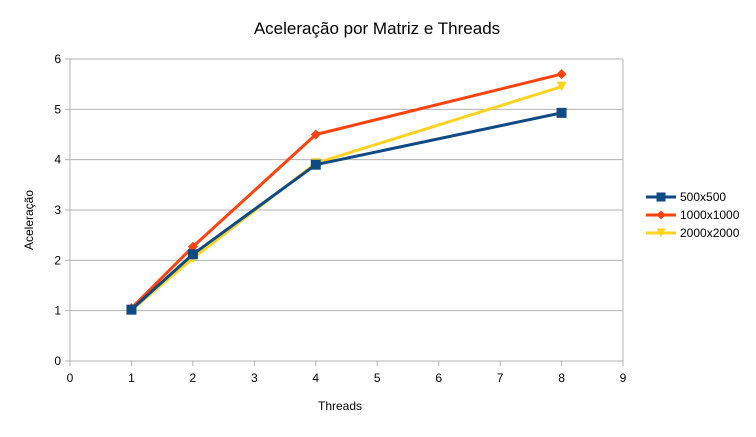 The image size is (756, 437). I want to click on y-axis-label: Aceleração, so click(29, 220).